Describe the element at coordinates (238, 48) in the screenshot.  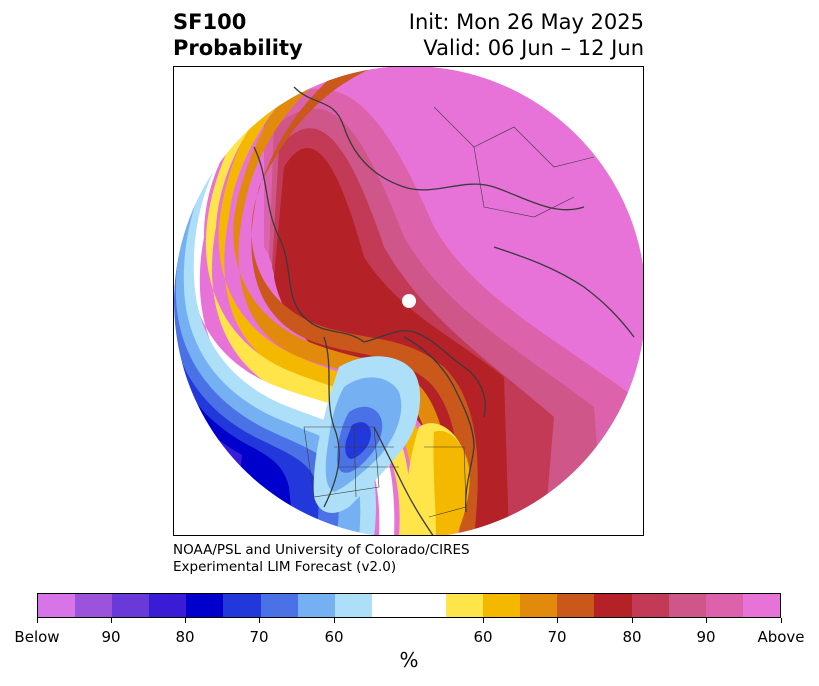
I see `title-measure: Probability` at that location.